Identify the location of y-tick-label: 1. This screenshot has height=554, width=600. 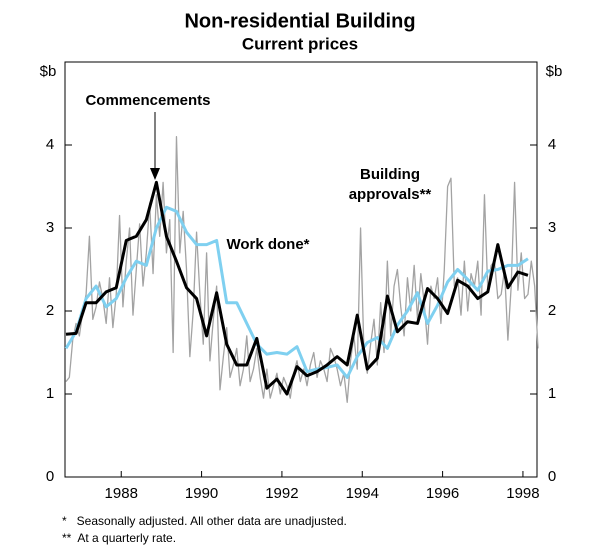
(50, 393).